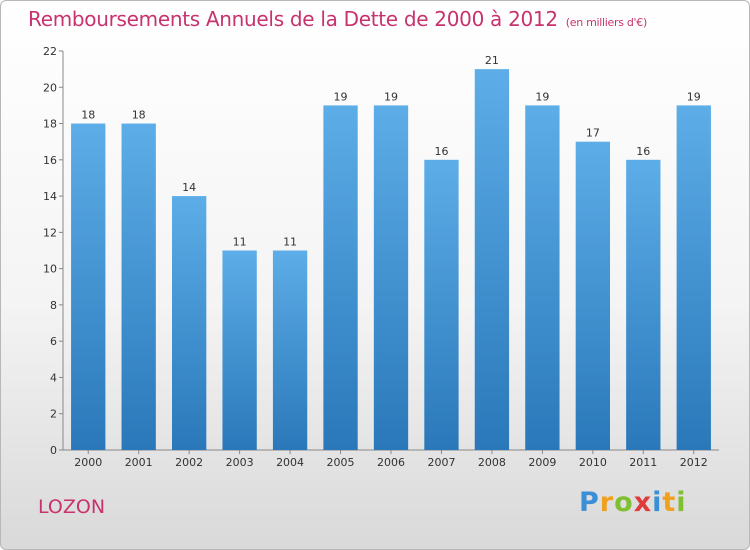 The height and width of the screenshot is (550, 750). Describe the element at coordinates (50, 196) in the screenshot. I see `y-tick-label: 14` at that location.